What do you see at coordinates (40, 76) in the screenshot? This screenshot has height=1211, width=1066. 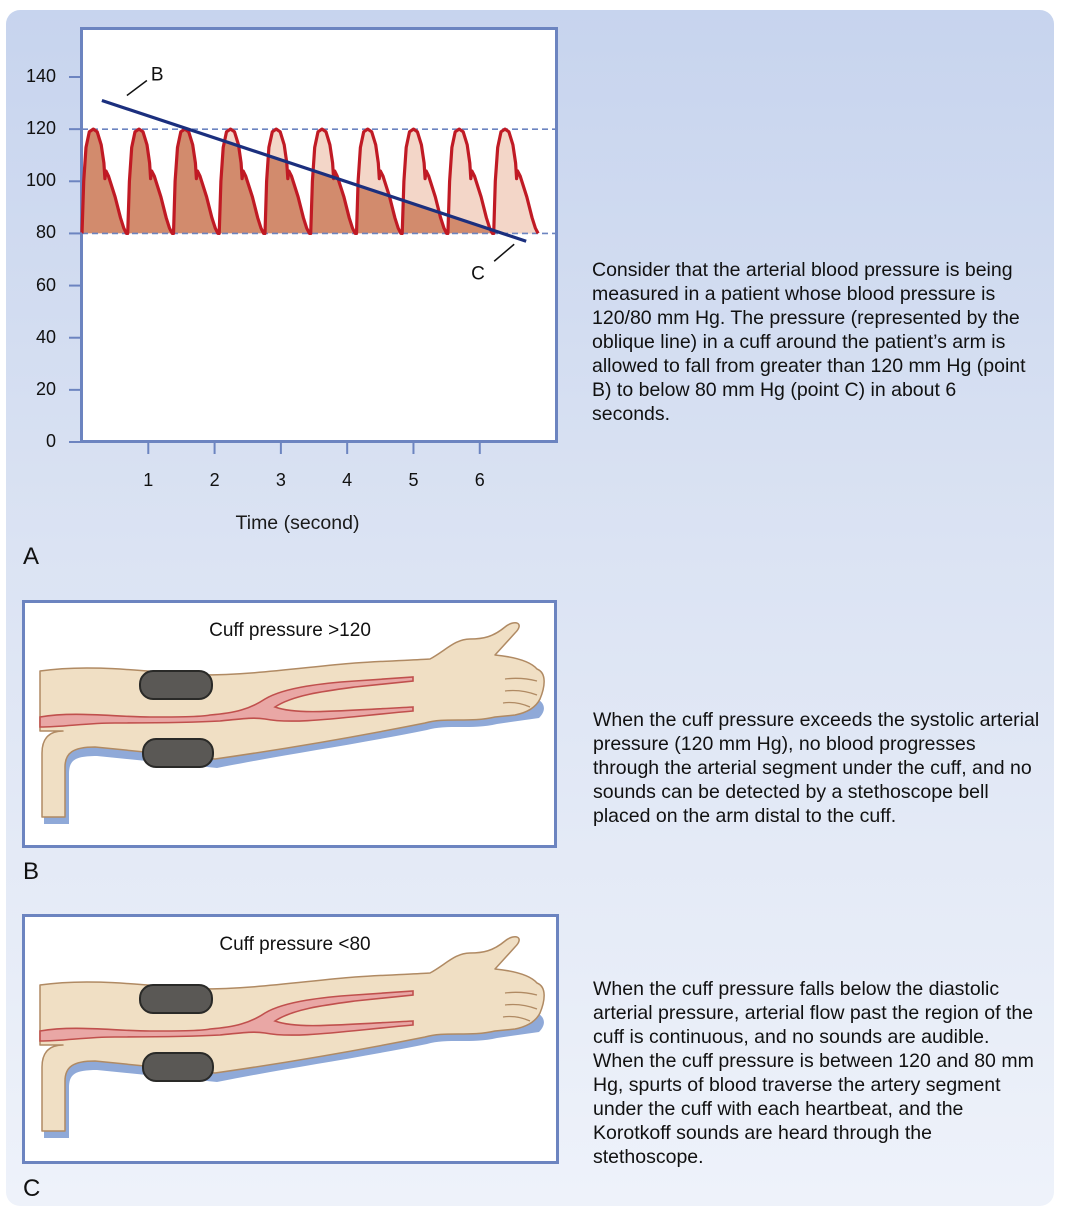 I see `y-tick-label: 140` at bounding box center [40, 76].